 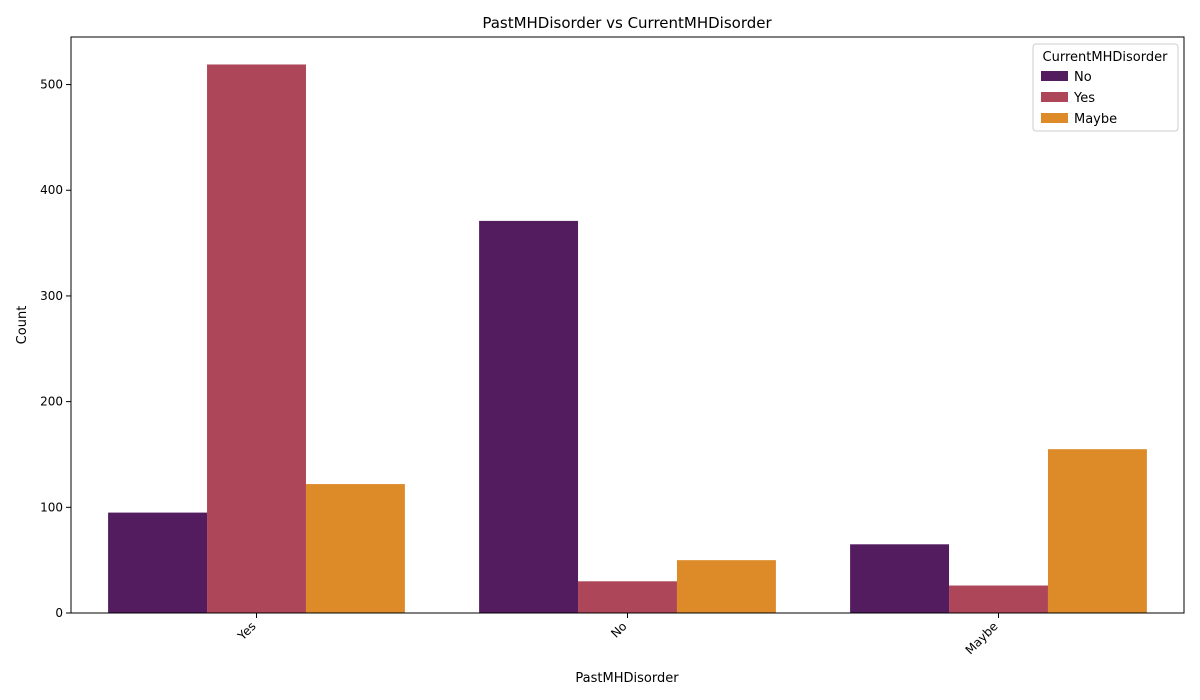 I want to click on y-tick-label: 500, so click(x=51, y=85).